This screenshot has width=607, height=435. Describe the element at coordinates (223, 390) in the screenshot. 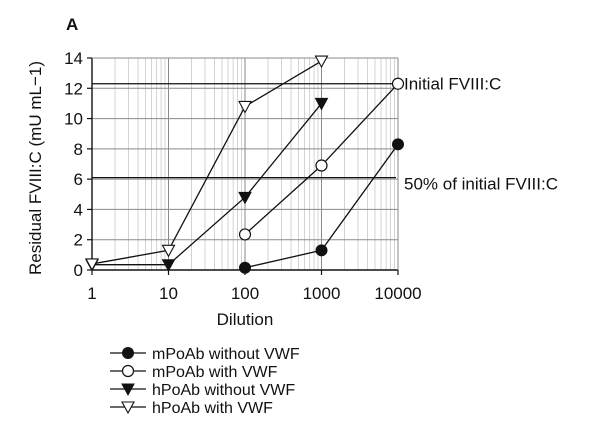

I see `legend-label: hPoAb without VWF` at that location.